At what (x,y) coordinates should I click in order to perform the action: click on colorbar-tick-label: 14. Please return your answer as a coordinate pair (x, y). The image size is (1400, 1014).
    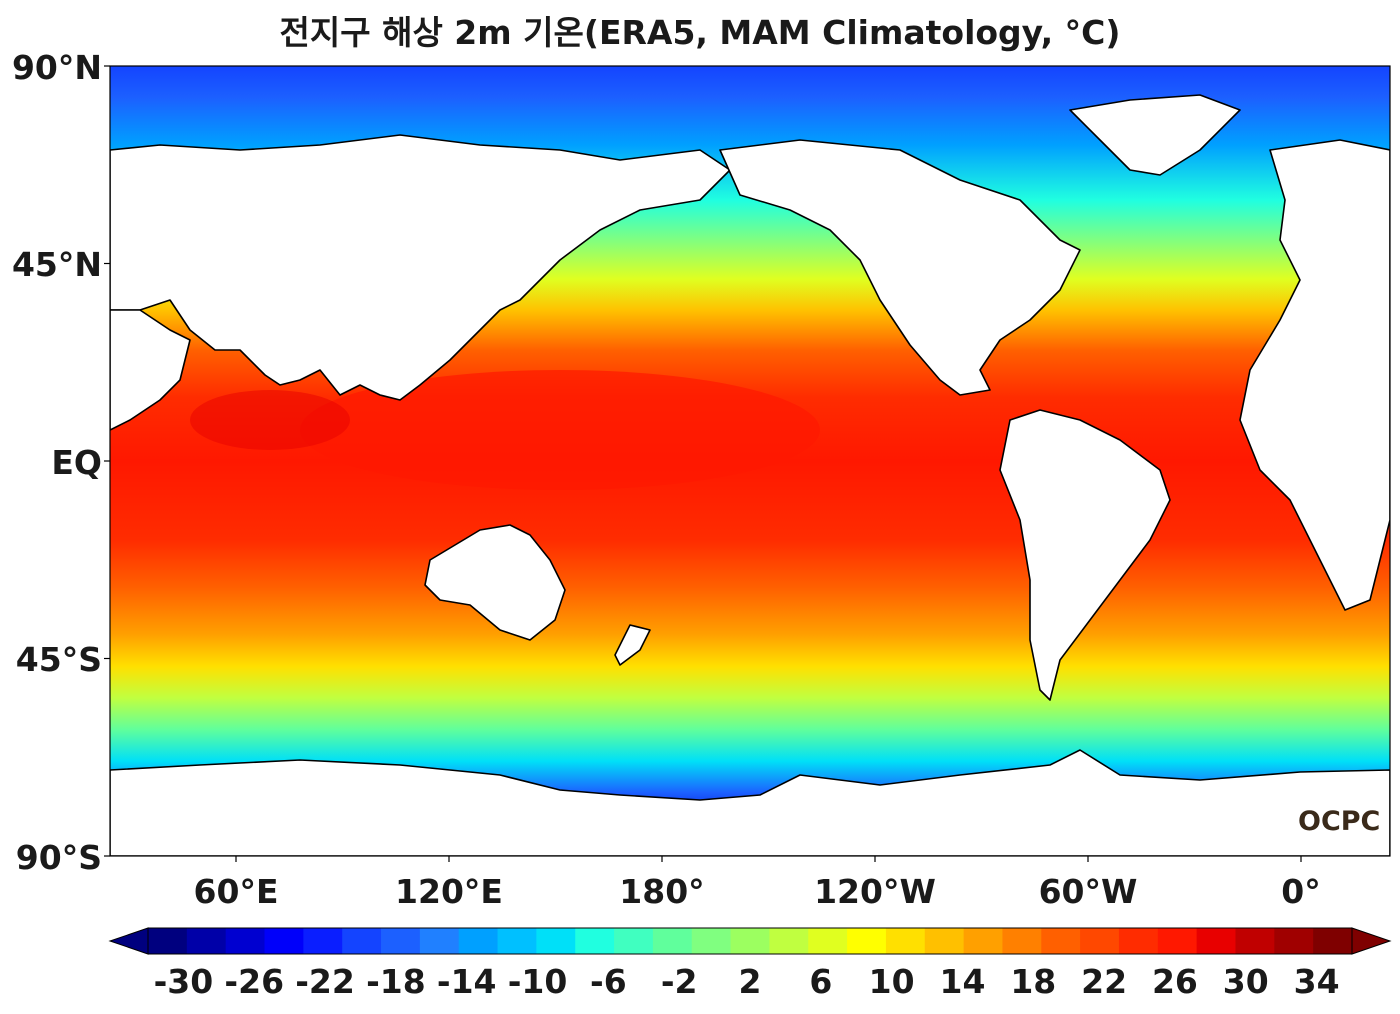
    Looking at the image, I should click on (962, 981).